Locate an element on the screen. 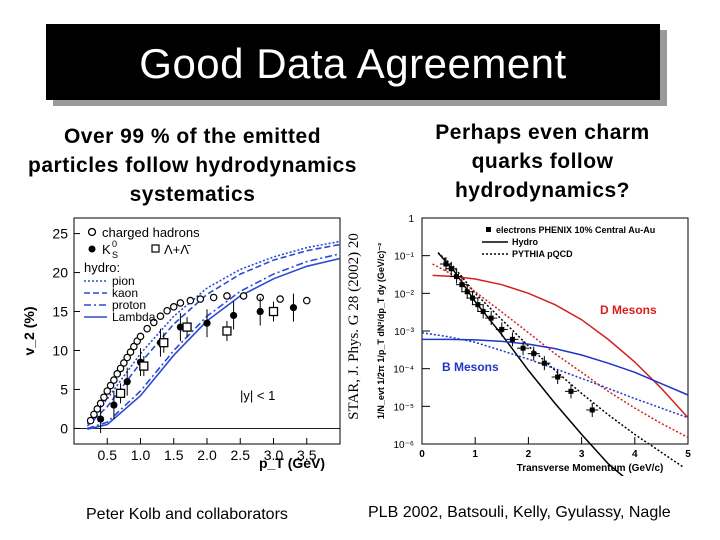  legend-kshort-label: K is located at coordinates (106, 249).